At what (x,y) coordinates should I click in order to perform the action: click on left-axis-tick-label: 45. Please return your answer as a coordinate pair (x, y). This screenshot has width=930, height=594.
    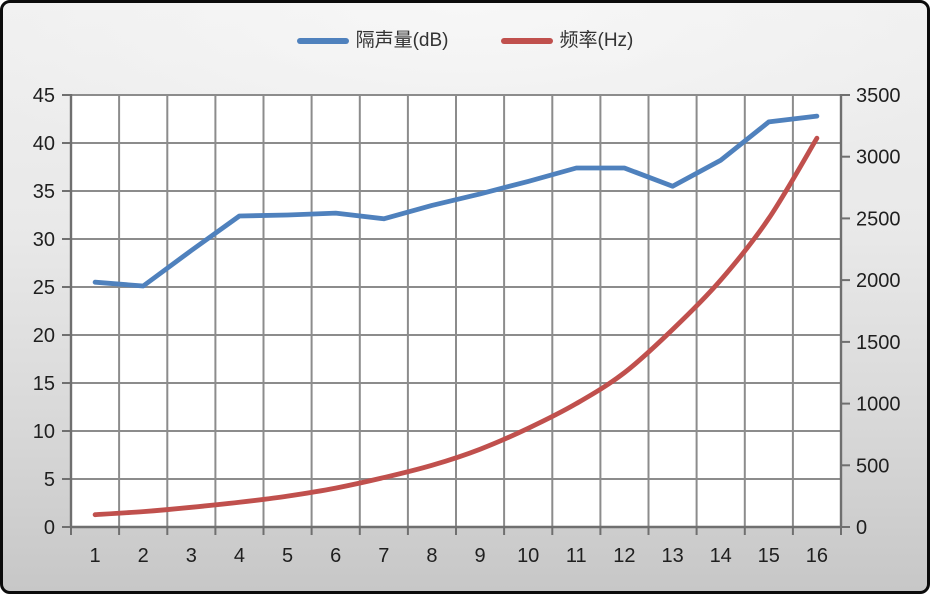
    Looking at the image, I should click on (44, 96).